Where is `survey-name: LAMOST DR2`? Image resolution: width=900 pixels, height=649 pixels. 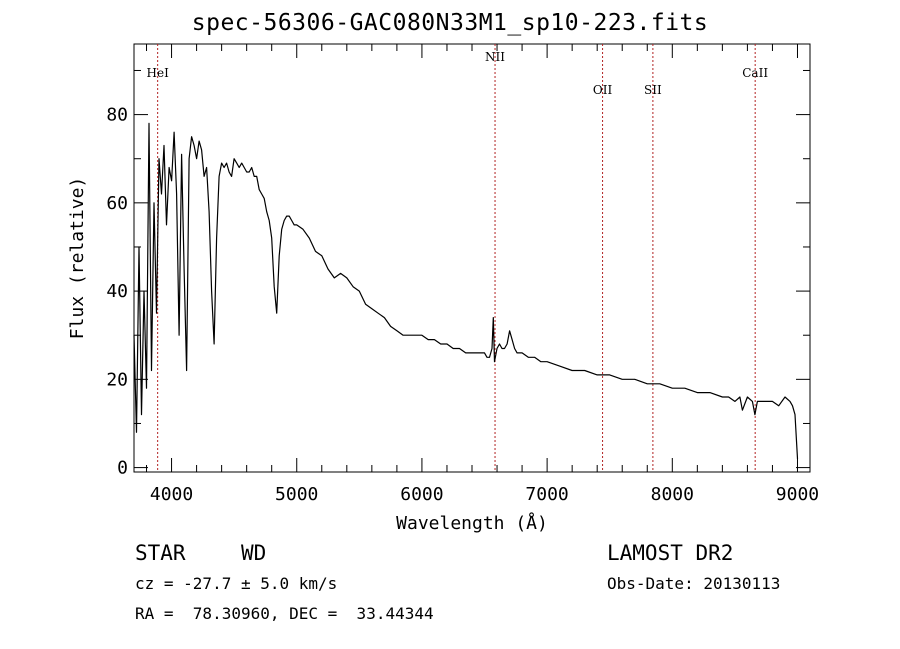
survey-name: LAMOST DR2 is located at coordinates (670, 553).